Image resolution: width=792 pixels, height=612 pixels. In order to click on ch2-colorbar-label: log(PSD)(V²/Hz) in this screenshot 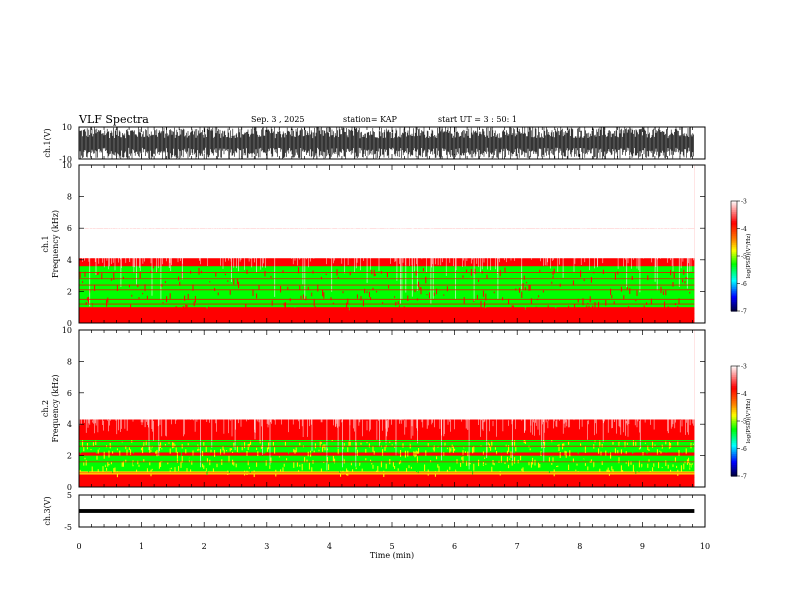, I will do `click(748, 421)`.